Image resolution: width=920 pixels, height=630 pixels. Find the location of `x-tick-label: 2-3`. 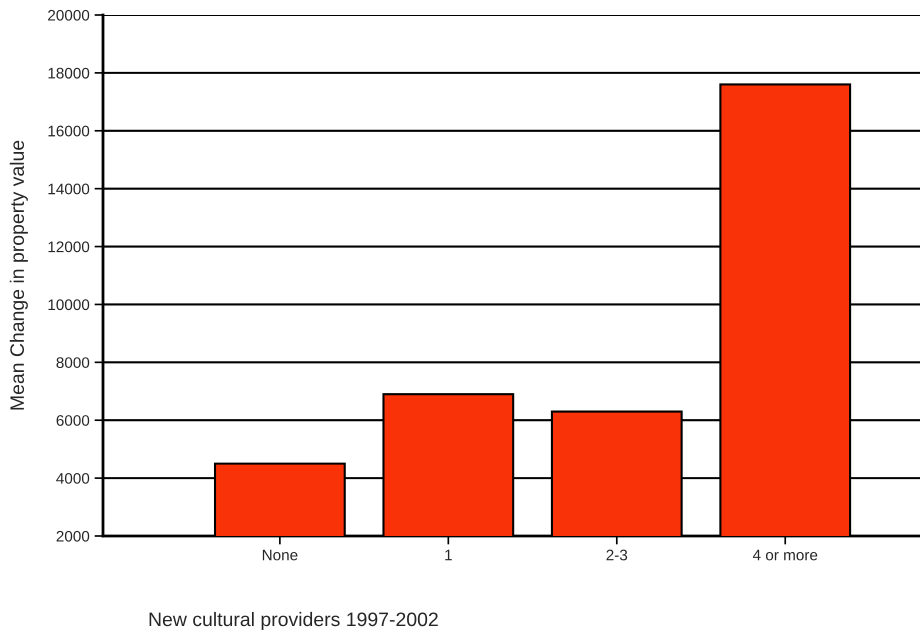

x-tick-label: 2-3 is located at coordinates (617, 555).